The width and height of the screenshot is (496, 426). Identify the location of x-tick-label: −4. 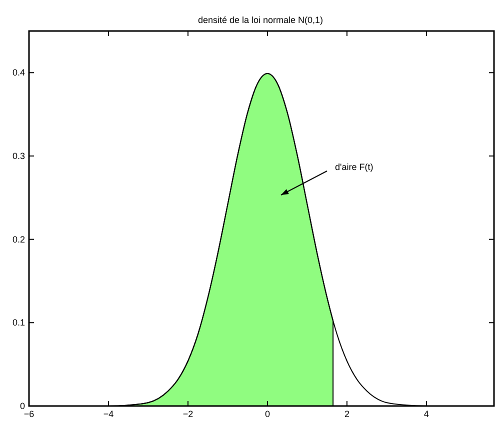
(108, 414).